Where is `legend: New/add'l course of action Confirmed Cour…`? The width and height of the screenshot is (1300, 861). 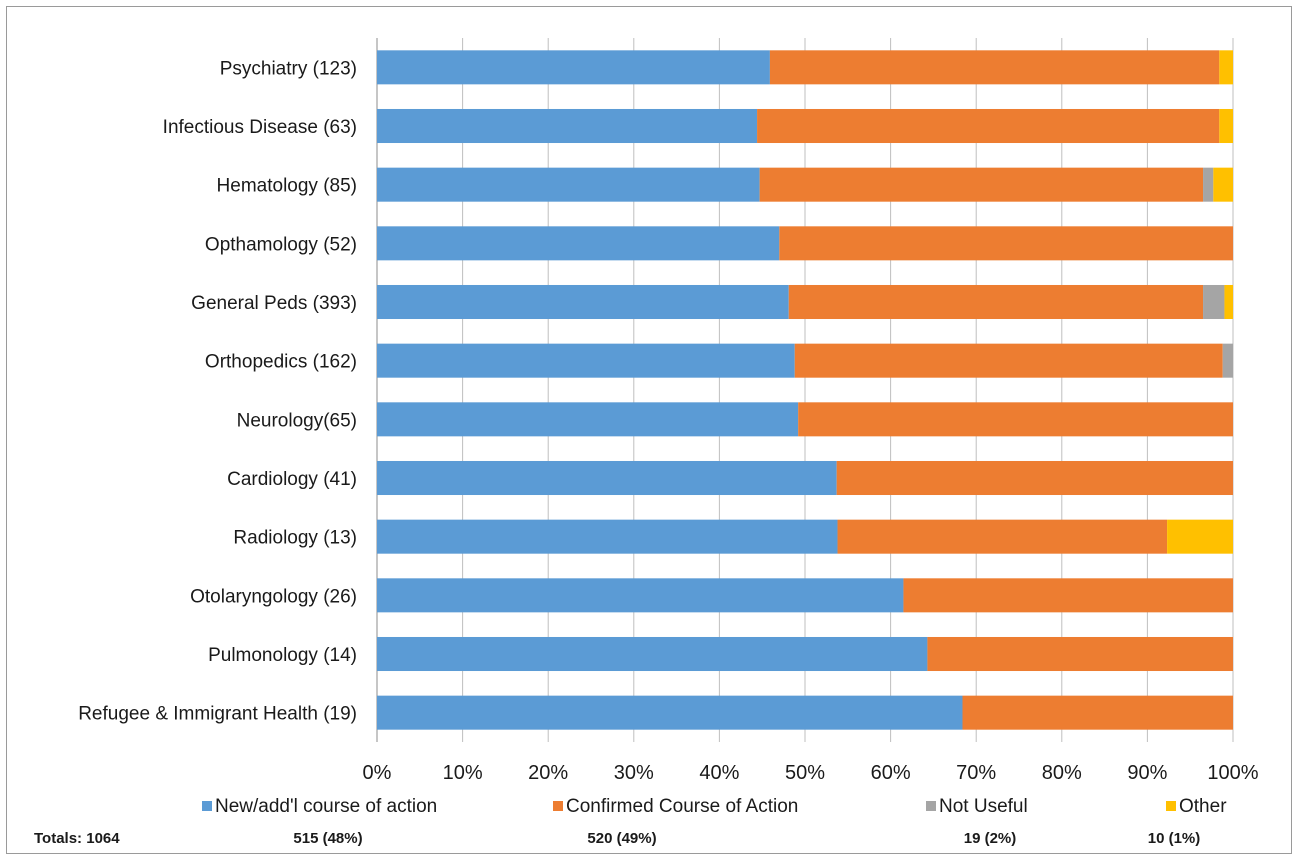 legend: New/add'l course of action Confirmed Cour… is located at coordinates (714, 806).